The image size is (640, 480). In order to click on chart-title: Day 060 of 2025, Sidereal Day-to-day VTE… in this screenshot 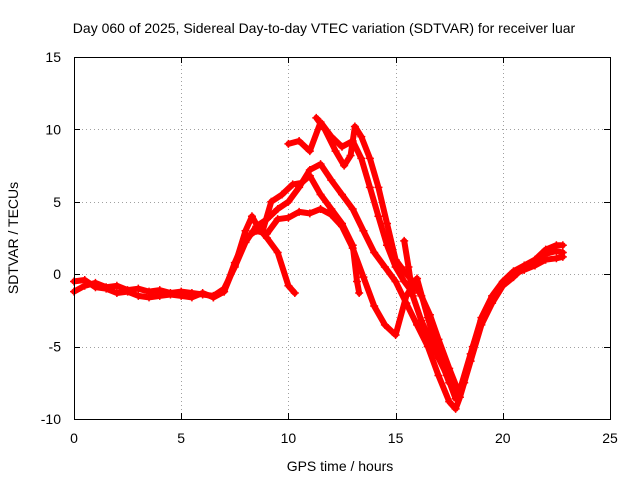, I will do `click(324, 28)`.